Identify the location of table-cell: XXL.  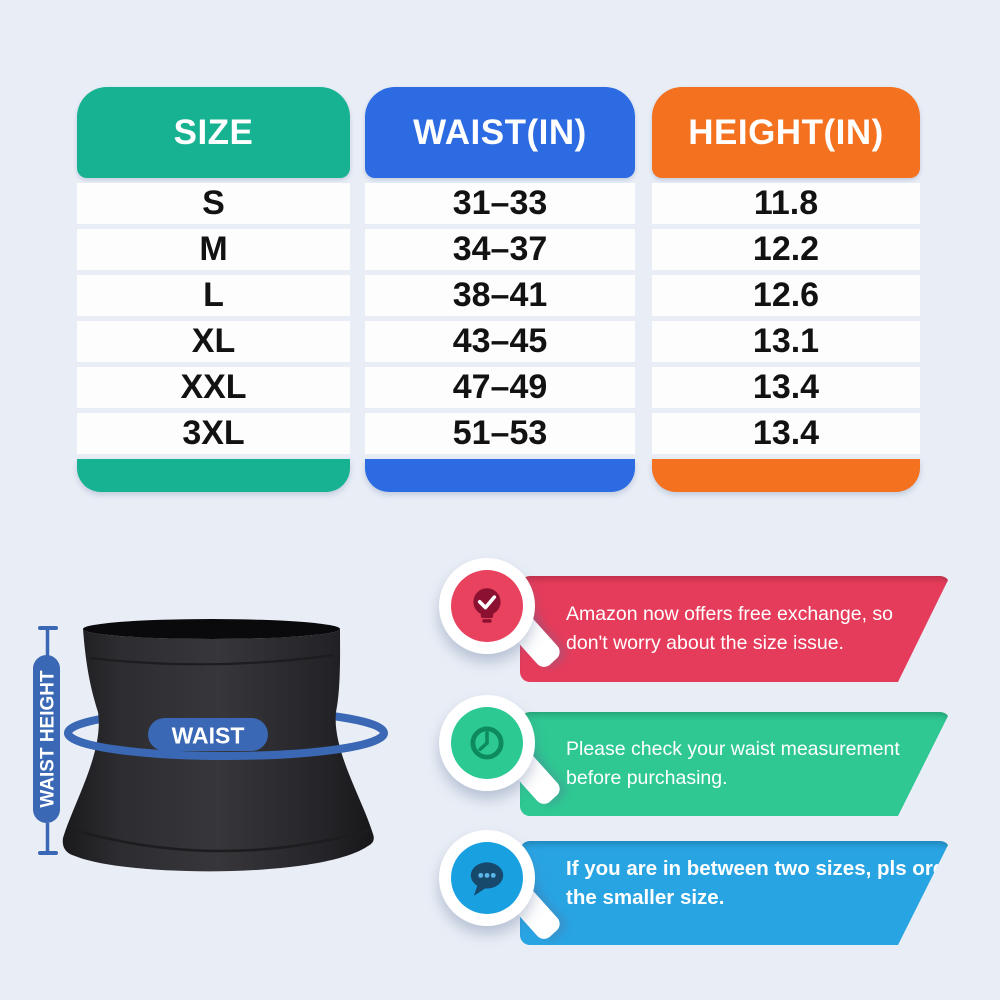
(213, 387).